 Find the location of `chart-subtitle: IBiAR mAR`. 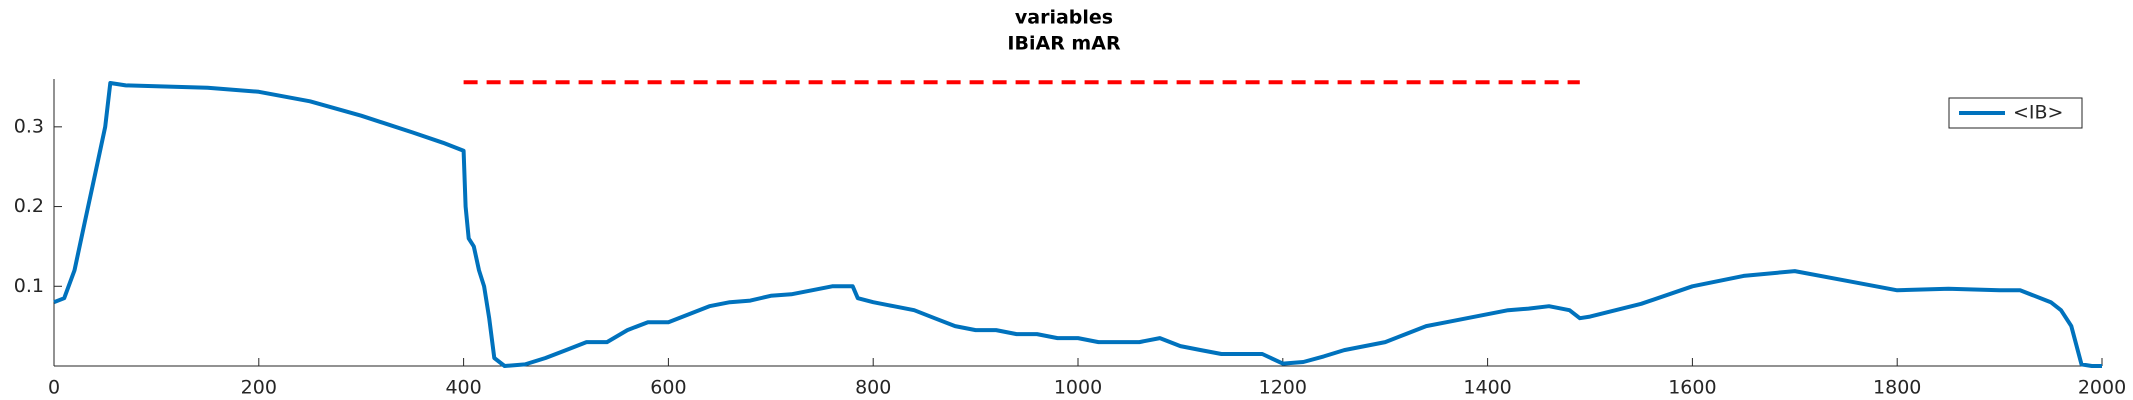

chart-subtitle: IBiAR mAR is located at coordinates (1064, 44).